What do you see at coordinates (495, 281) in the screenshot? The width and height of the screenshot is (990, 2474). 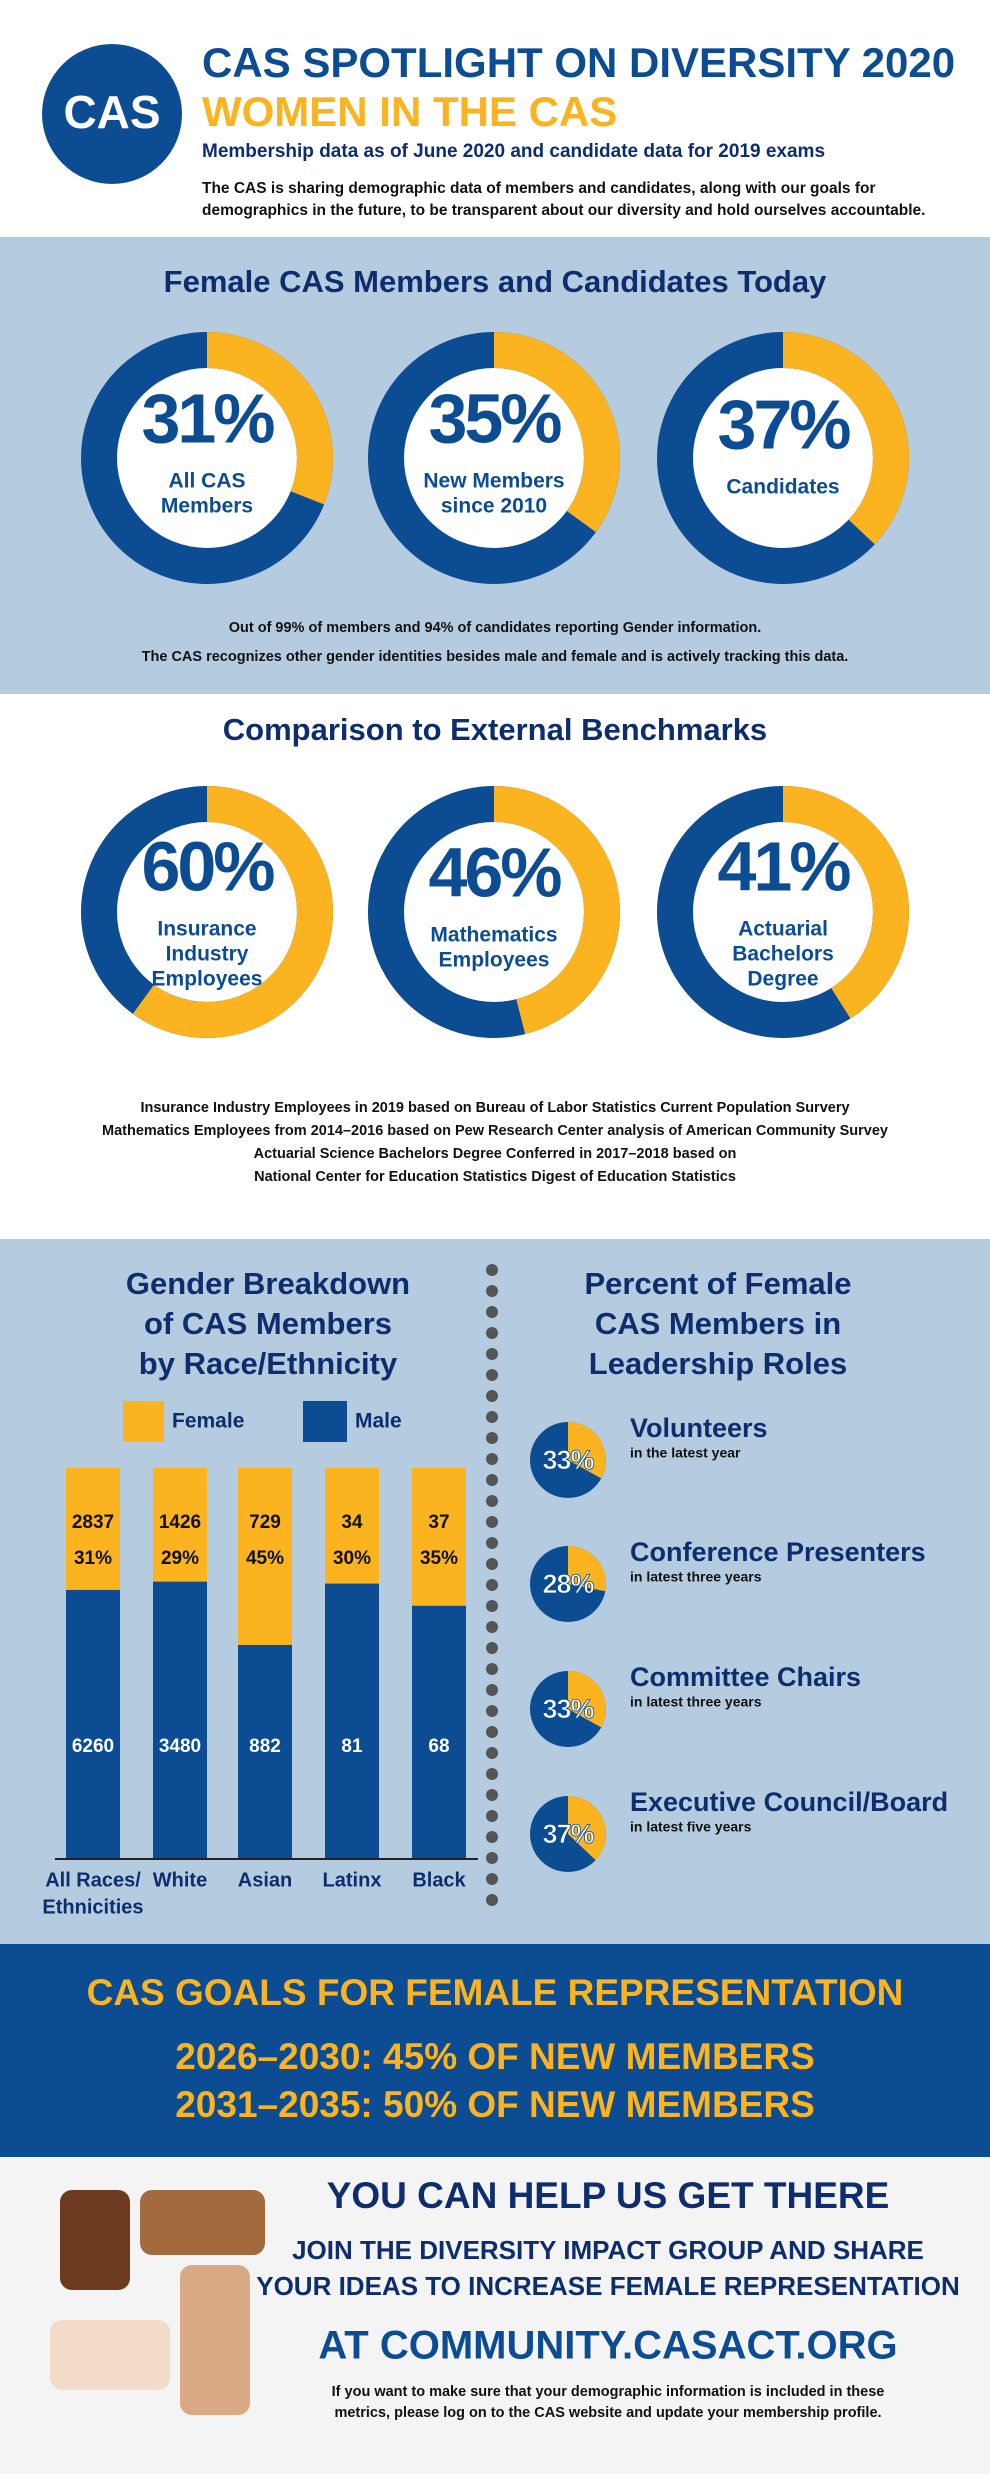 I see `section-heading: Female CAS Members and Candidates Today` at bounding box center [495, 281].